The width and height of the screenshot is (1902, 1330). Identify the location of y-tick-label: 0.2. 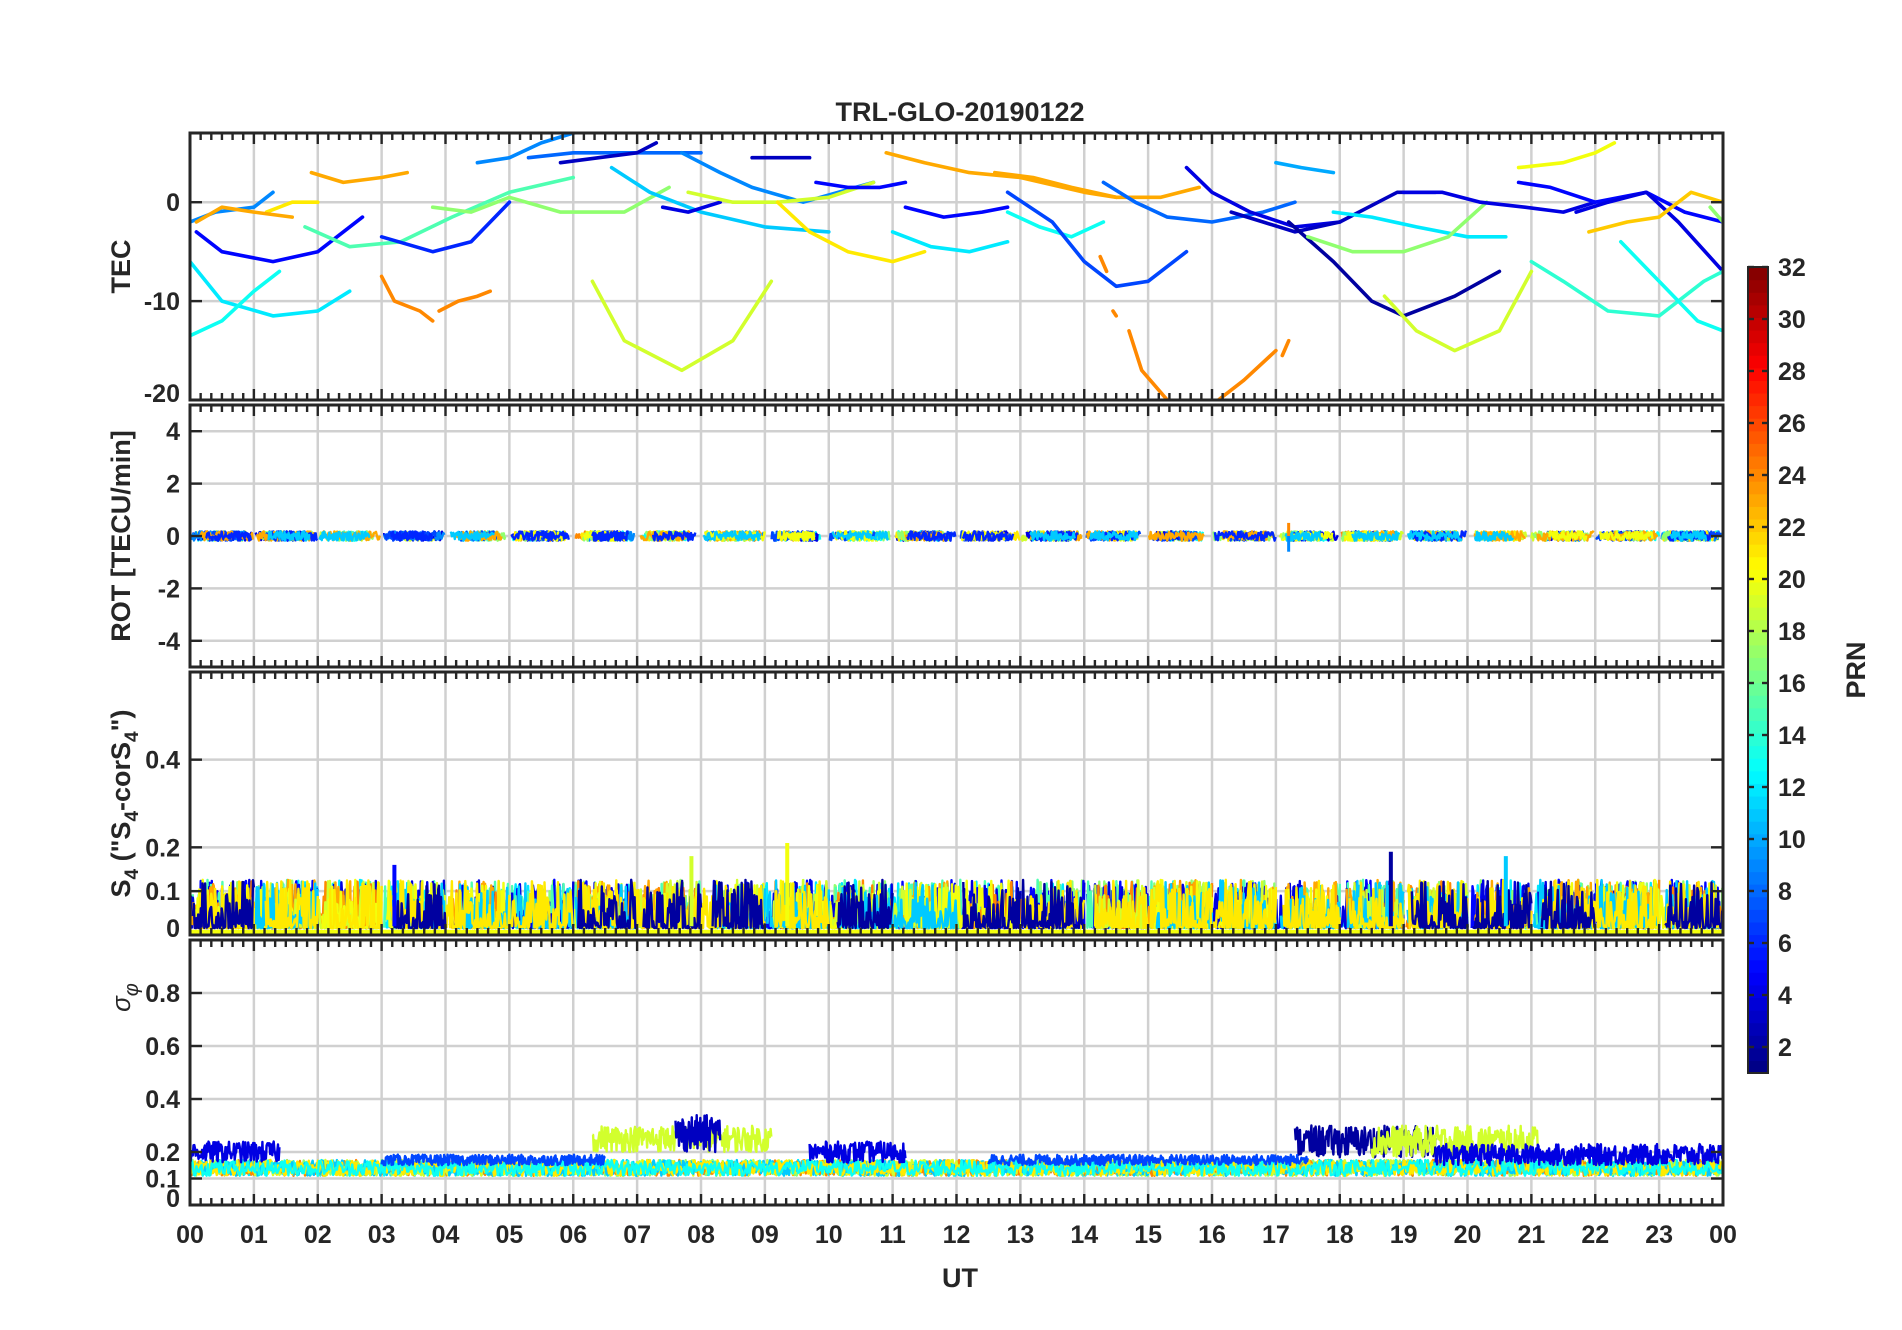
(162, 1153).